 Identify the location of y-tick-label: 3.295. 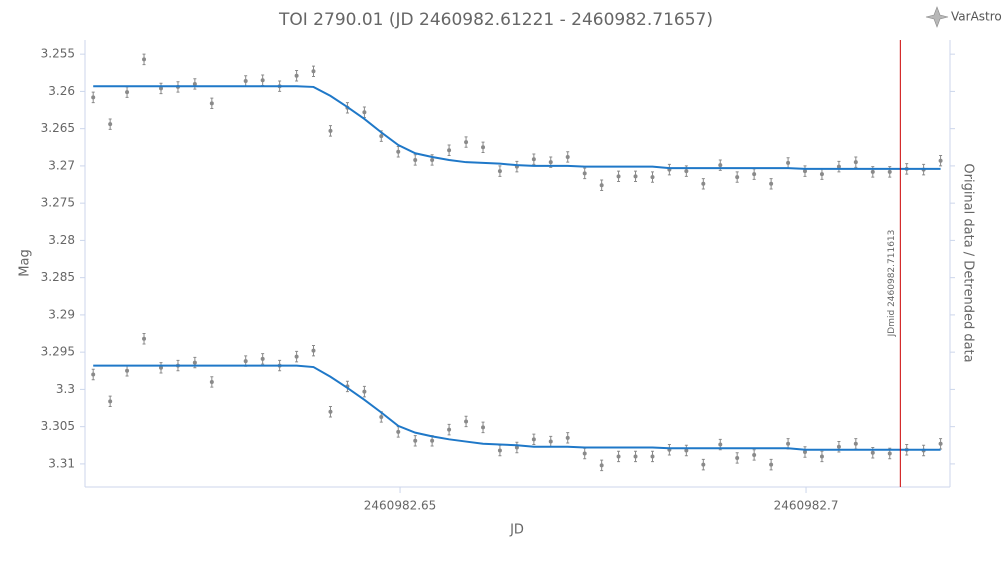
(58, 352).